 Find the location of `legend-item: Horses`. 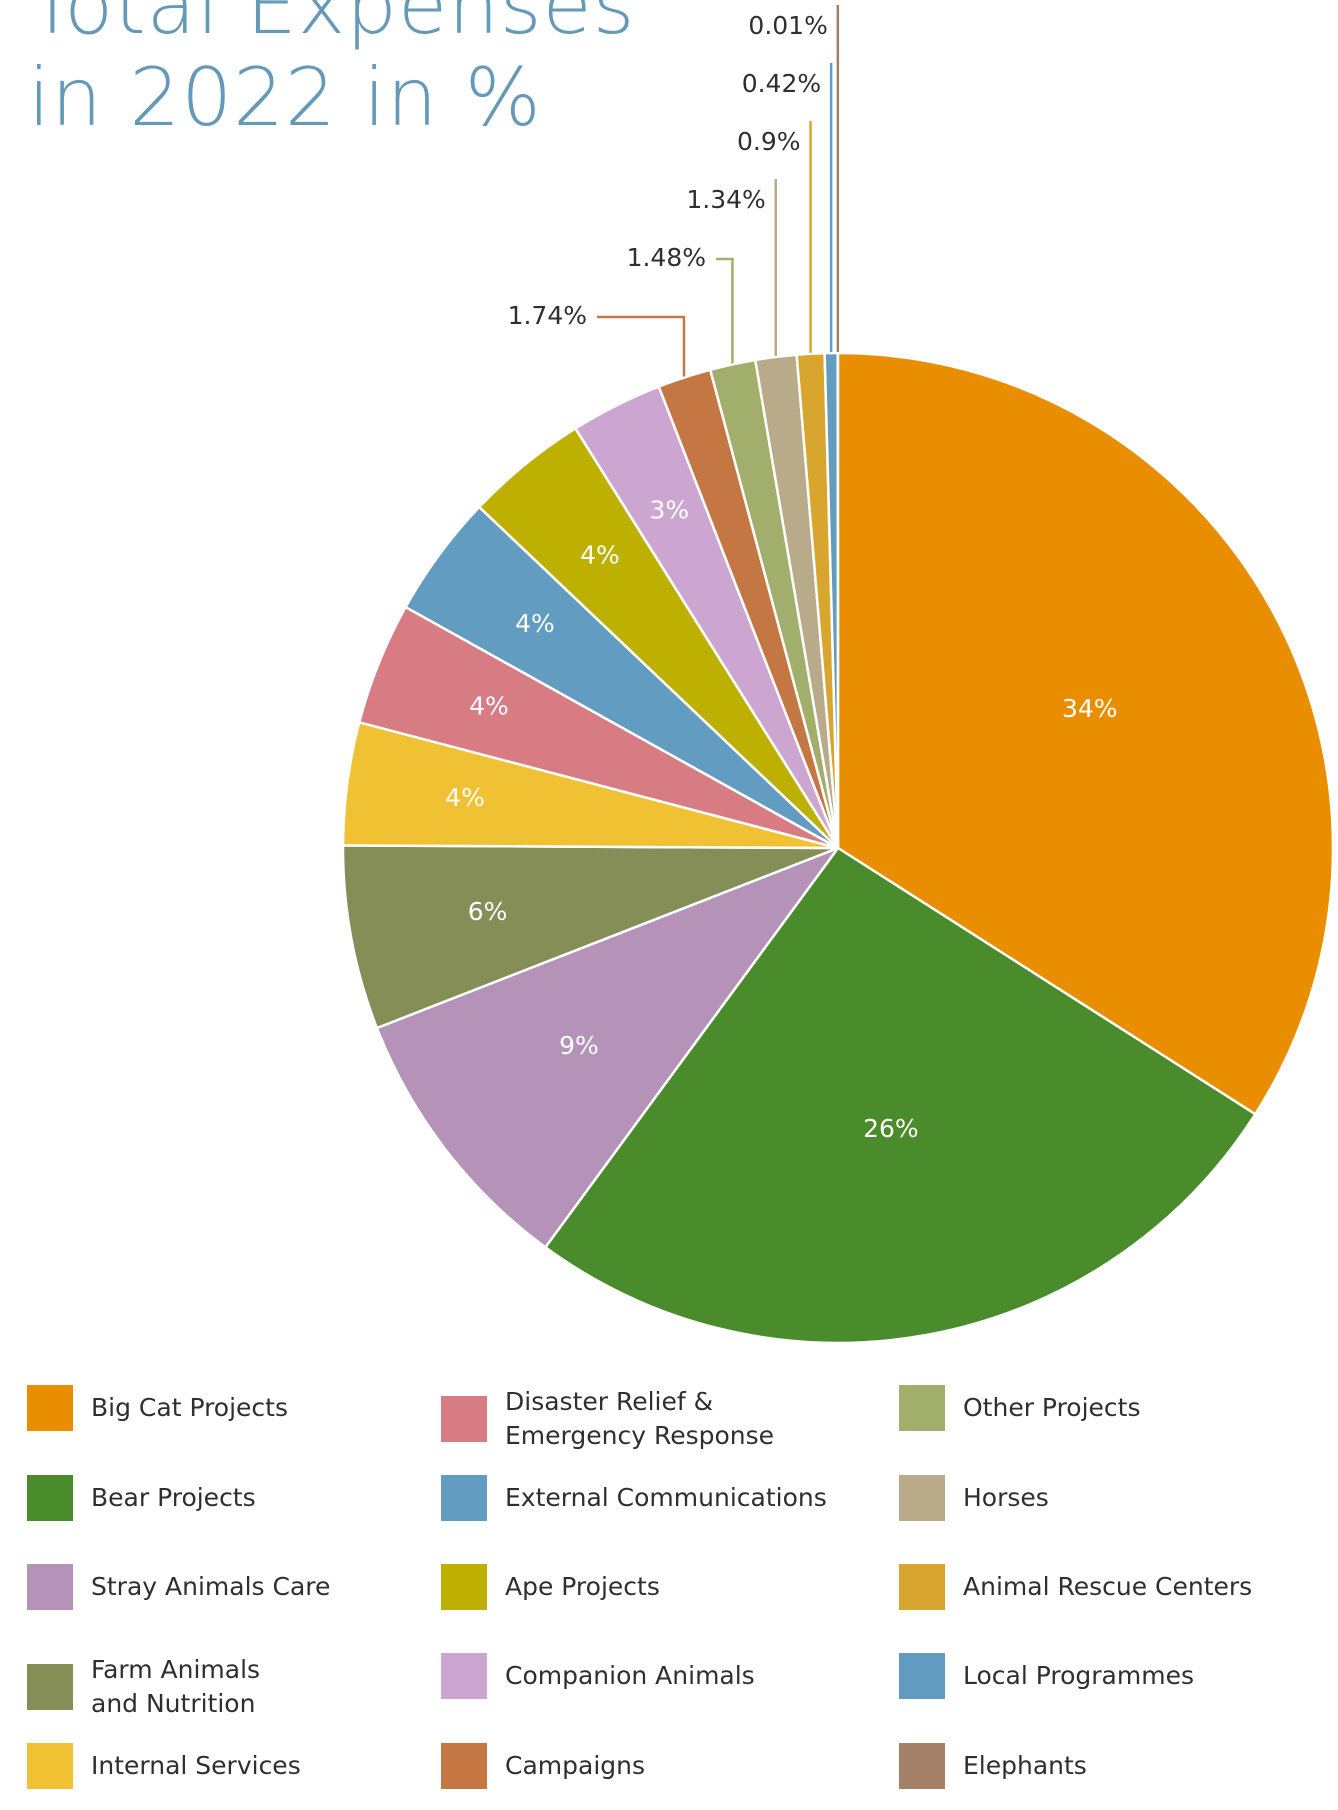

legend-item: Horses is located at coordinates (974, 1498).